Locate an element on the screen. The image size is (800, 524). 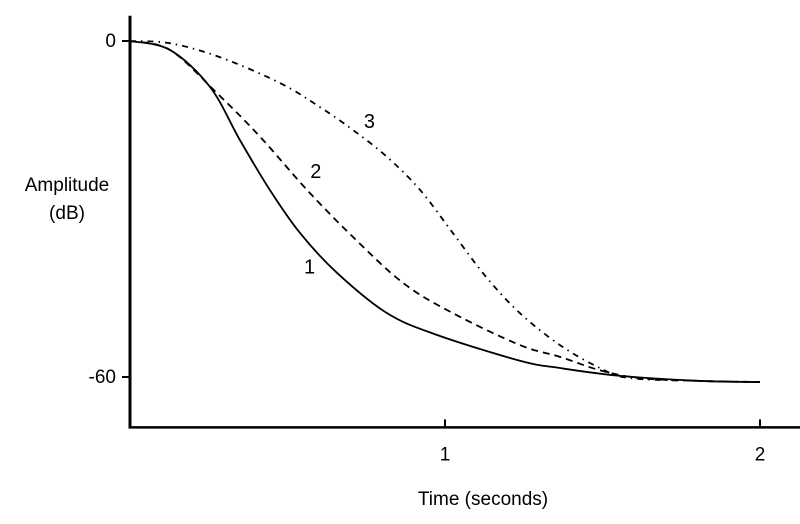
series-1-label: 1 is located at coordinates (309, 267).